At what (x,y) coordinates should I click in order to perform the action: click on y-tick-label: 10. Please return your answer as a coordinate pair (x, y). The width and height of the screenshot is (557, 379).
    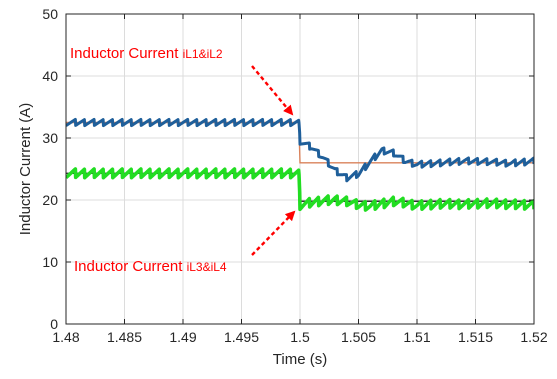
    Looking at the image, I should click on (50, 262).